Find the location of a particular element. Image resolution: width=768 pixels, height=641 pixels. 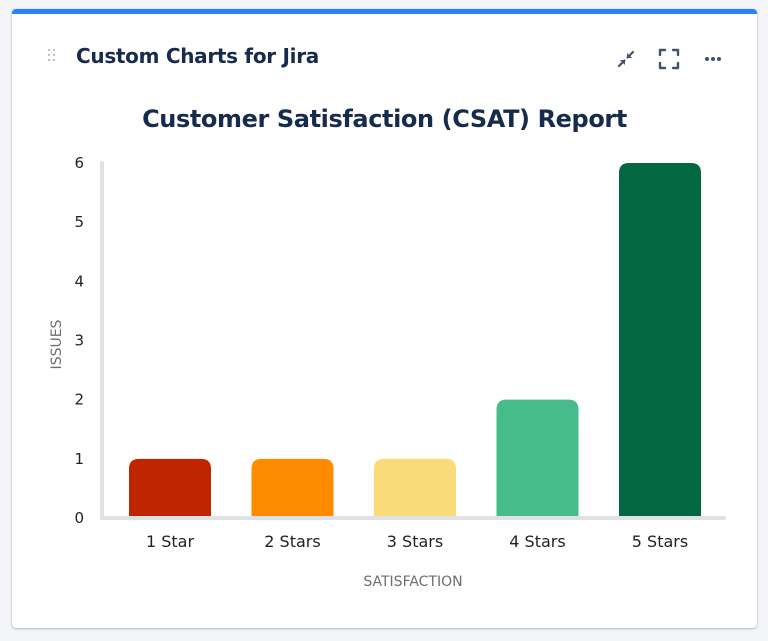

gadget-title: Custom Charts for Jira is located at coordinates (197, 56).